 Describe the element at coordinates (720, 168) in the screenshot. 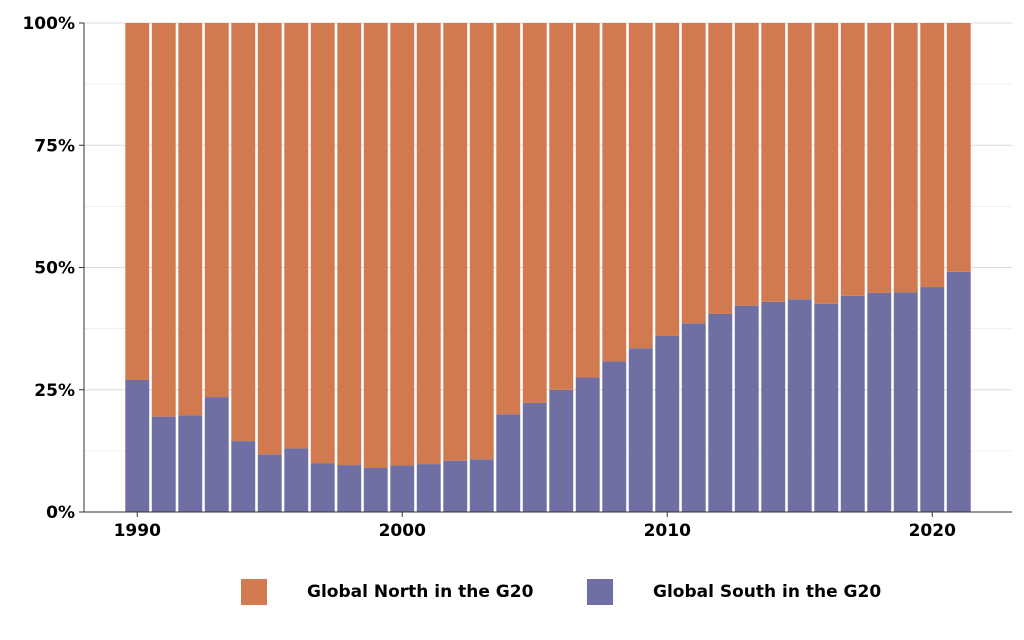

I see `bar-north-2012` at that location.